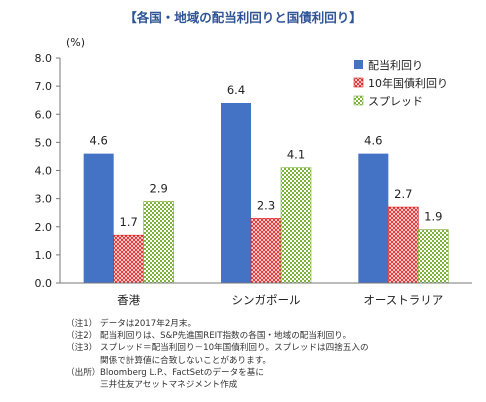 The width and height of the screenshot is (486, 402). I want to click on y-tick-label: 0.0, so click(44, 283).